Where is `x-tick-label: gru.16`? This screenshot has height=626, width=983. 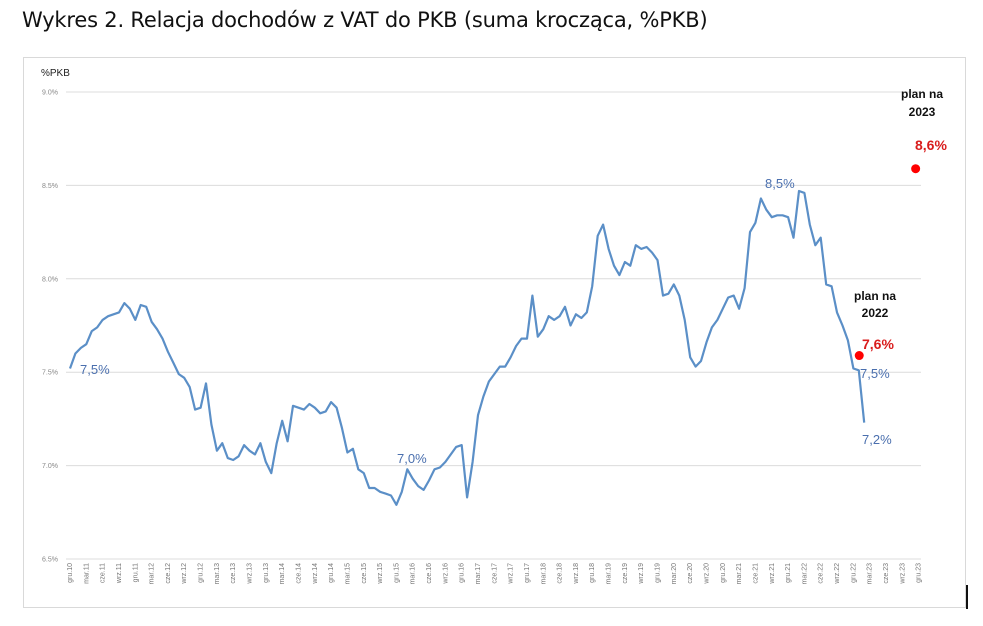 x-tick-label: gru.16 is located at coordinates (462, 573).